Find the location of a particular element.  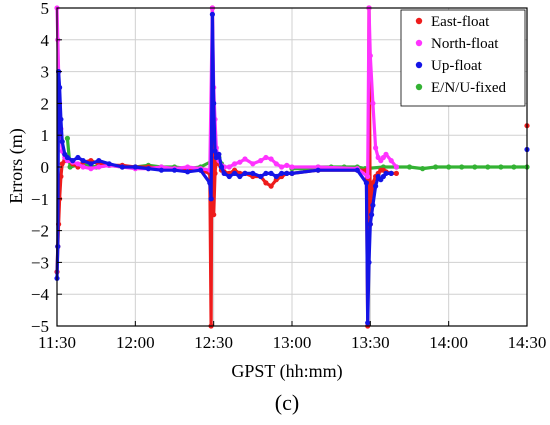

y-tick-label: −2 is located at coordinates (40, 231).